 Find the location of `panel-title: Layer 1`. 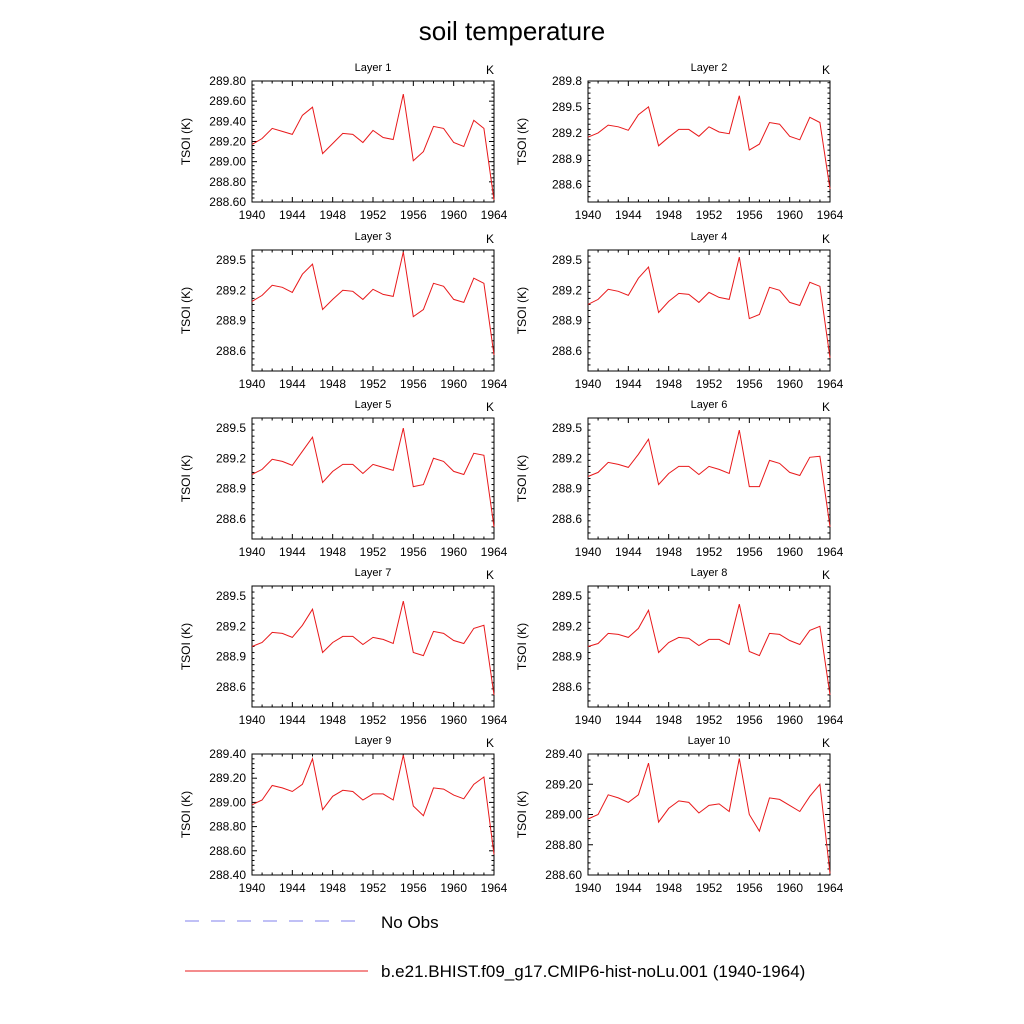

panel-title: Layer 1 is located at coordinates (373, 68).